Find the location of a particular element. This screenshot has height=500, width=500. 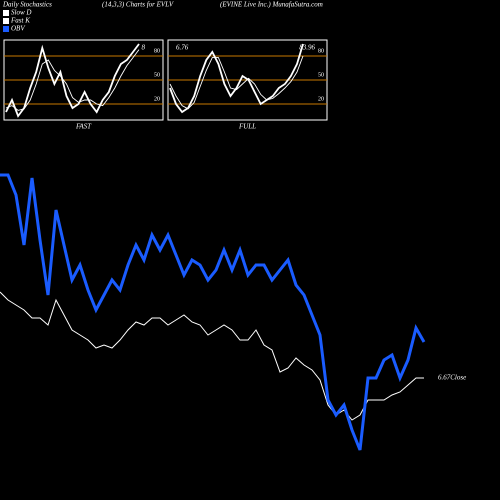

chart-title: Daily Stochastics is located at coordinates (27, 5).